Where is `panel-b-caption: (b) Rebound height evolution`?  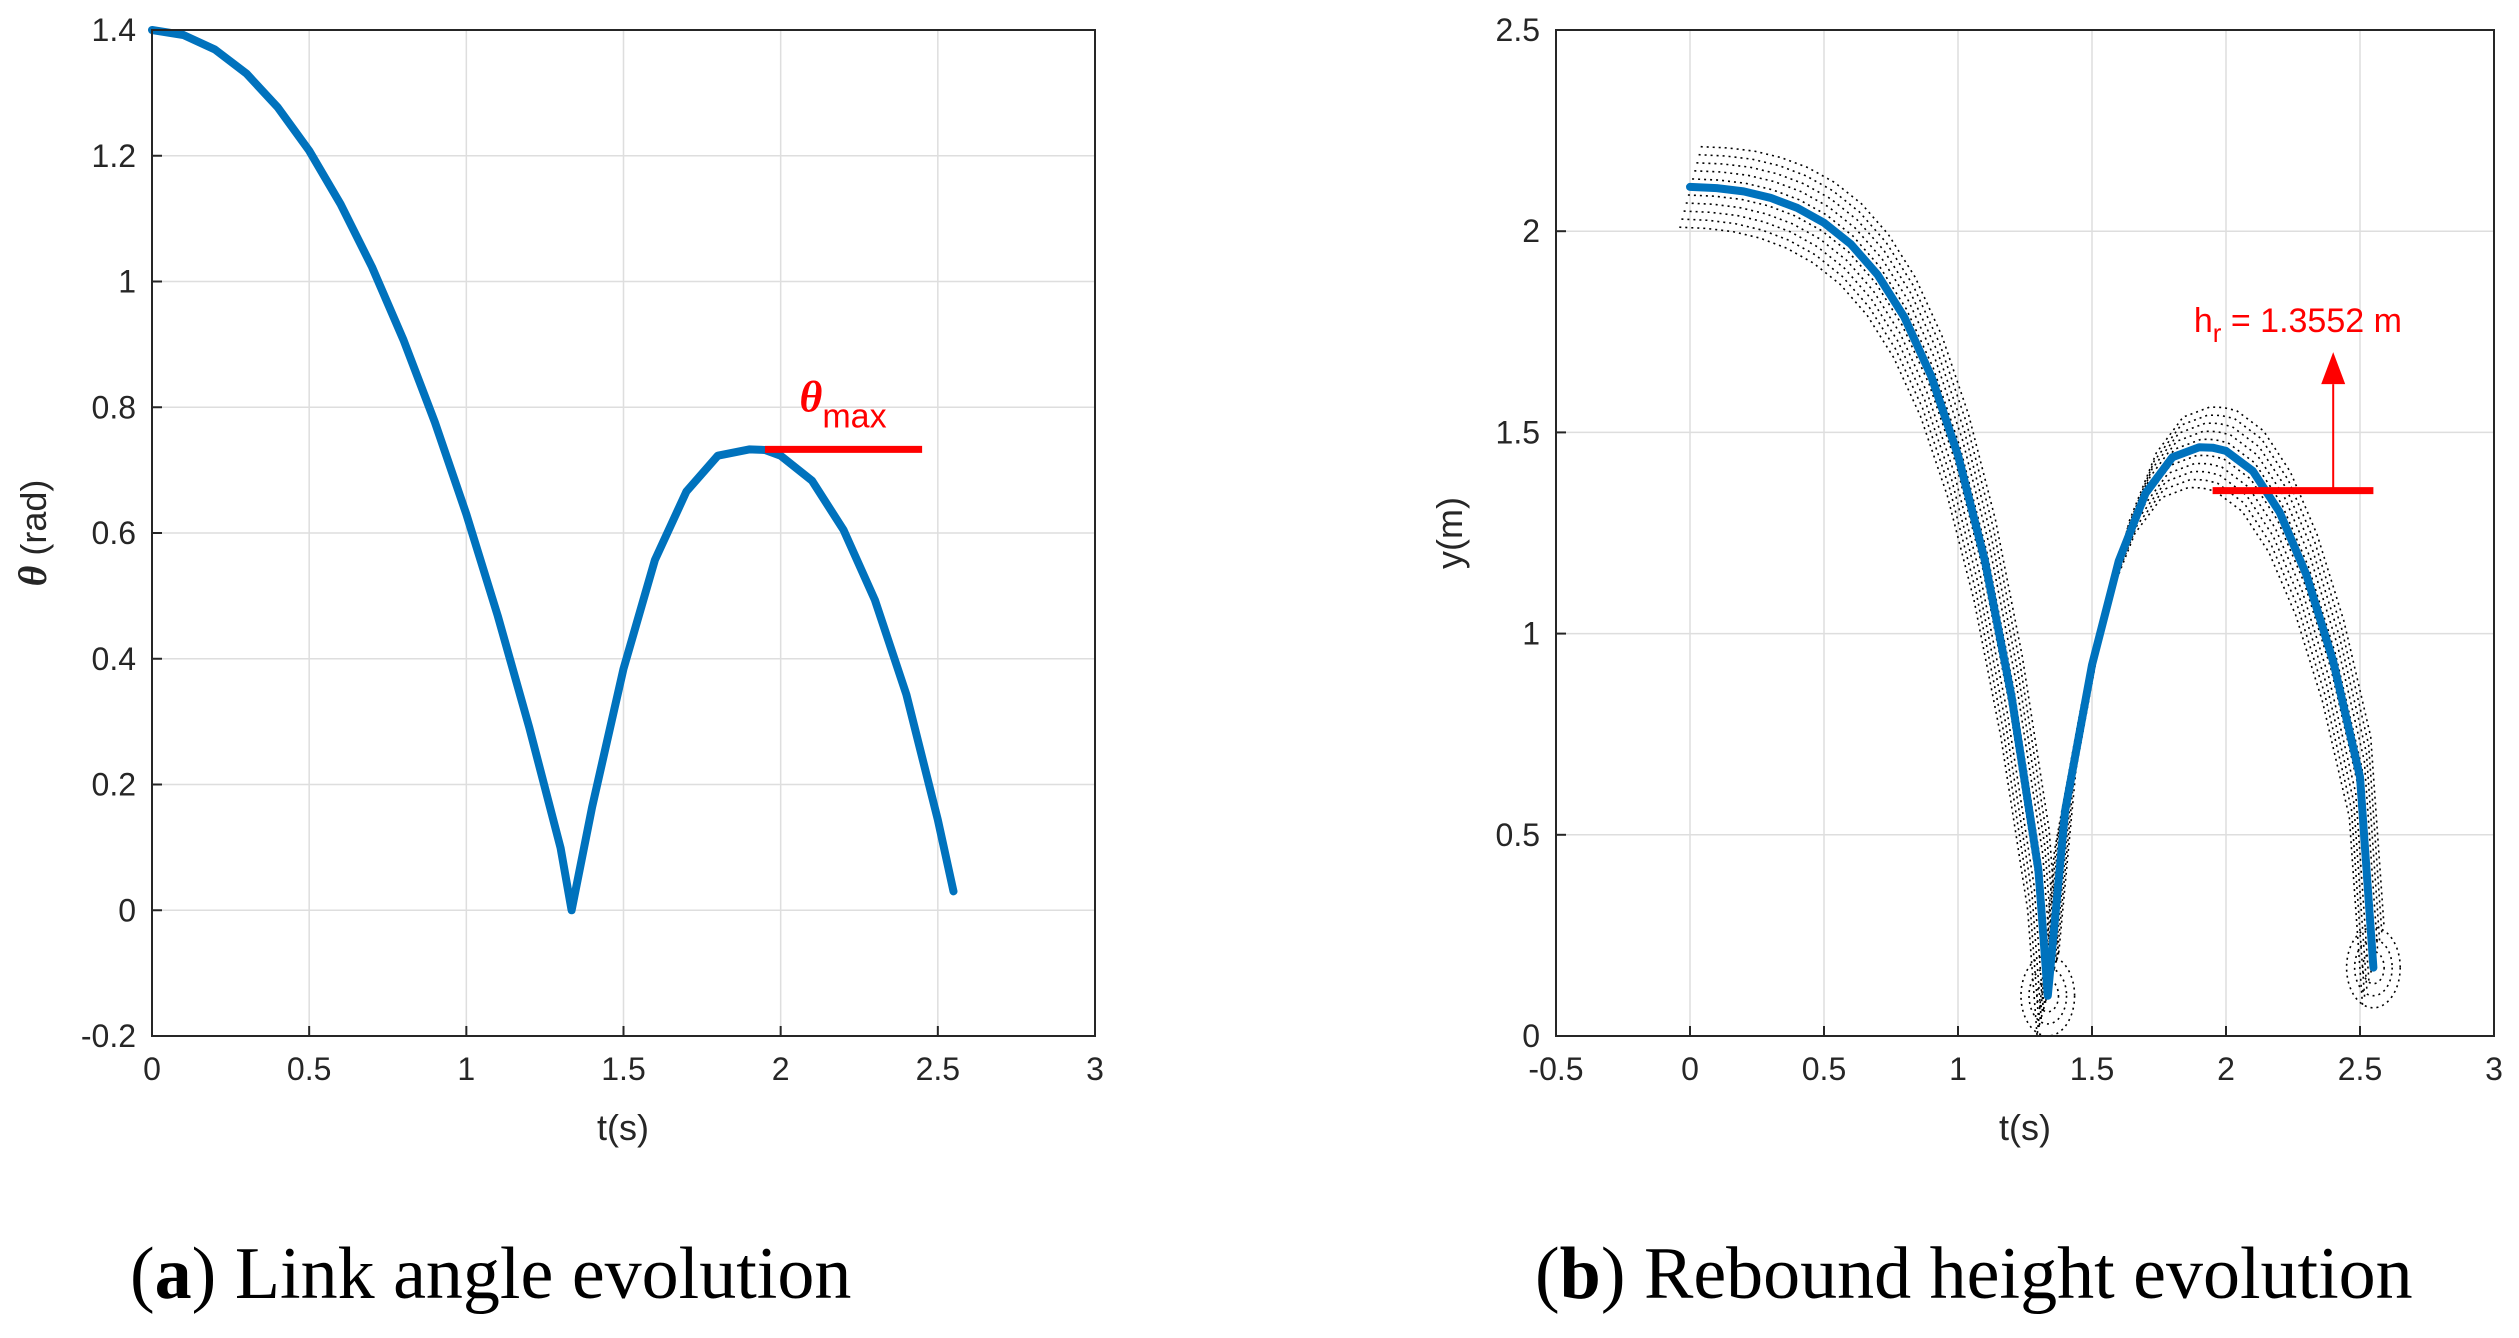
panel-b-caption: (b) Rebound height evolution is located at coordinates (1974, 1274).